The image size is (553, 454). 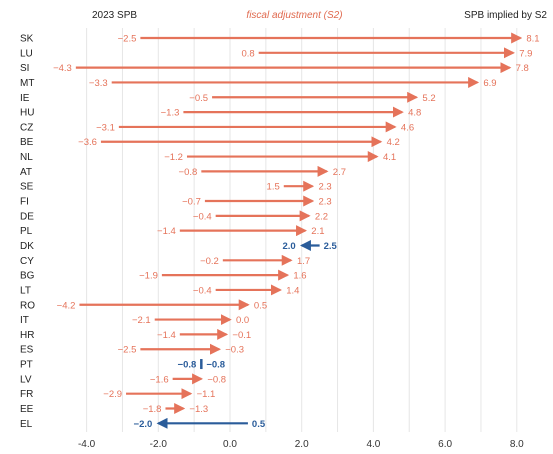 What do you see at coordinates (276, 53) in the screenshot?
I see `chart-row-lu: LU 0.8 7.9` at bounding box center [276, 53].